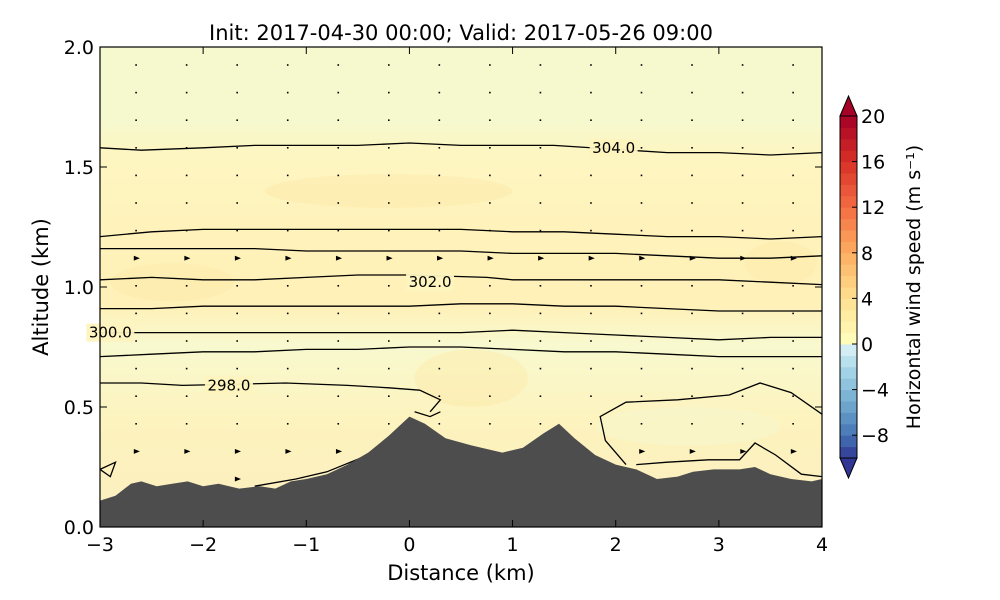 Image resolution: width=1000 pixels, height=600 pixels. Describe the element at coordinates (79, 528) in the screenshot. I see `y-tick-label: 0.0` at that location.